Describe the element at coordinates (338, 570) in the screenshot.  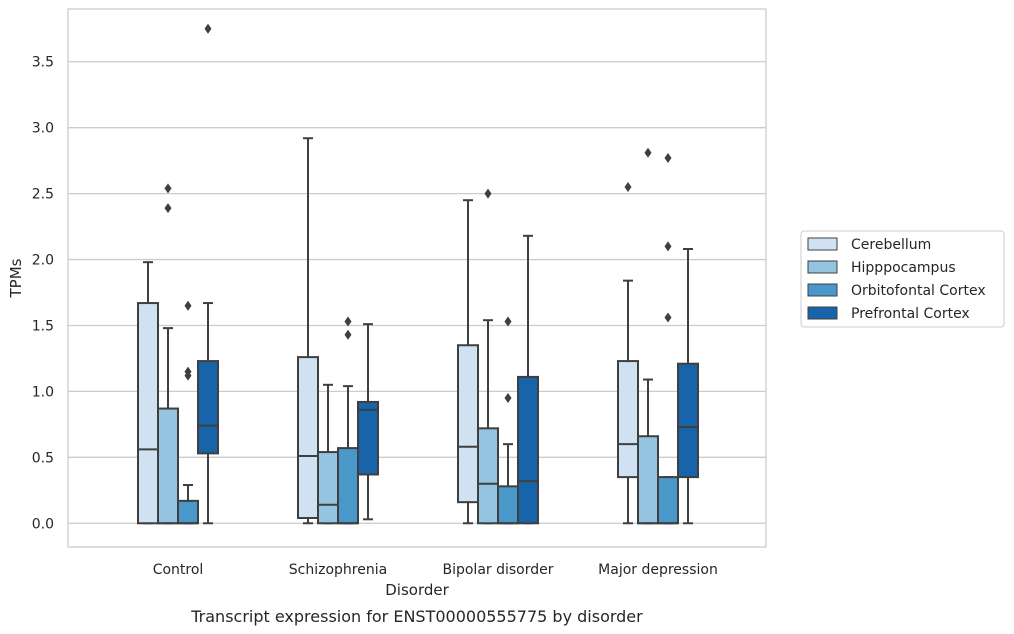
I see `x-tick-label: Schizophrenia` at that location.